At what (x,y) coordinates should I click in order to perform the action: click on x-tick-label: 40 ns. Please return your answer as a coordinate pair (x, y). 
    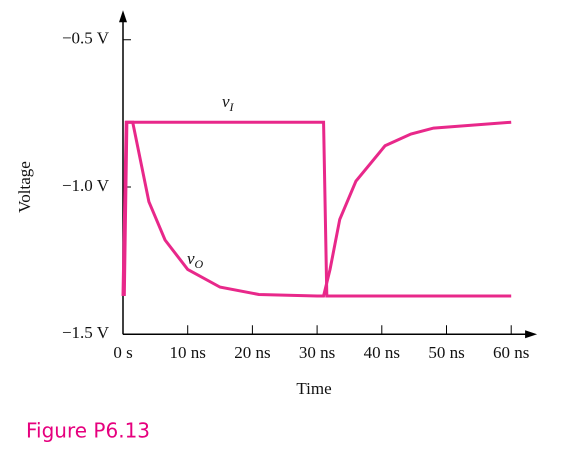
    Looking at the image, I should click on (382, 352).